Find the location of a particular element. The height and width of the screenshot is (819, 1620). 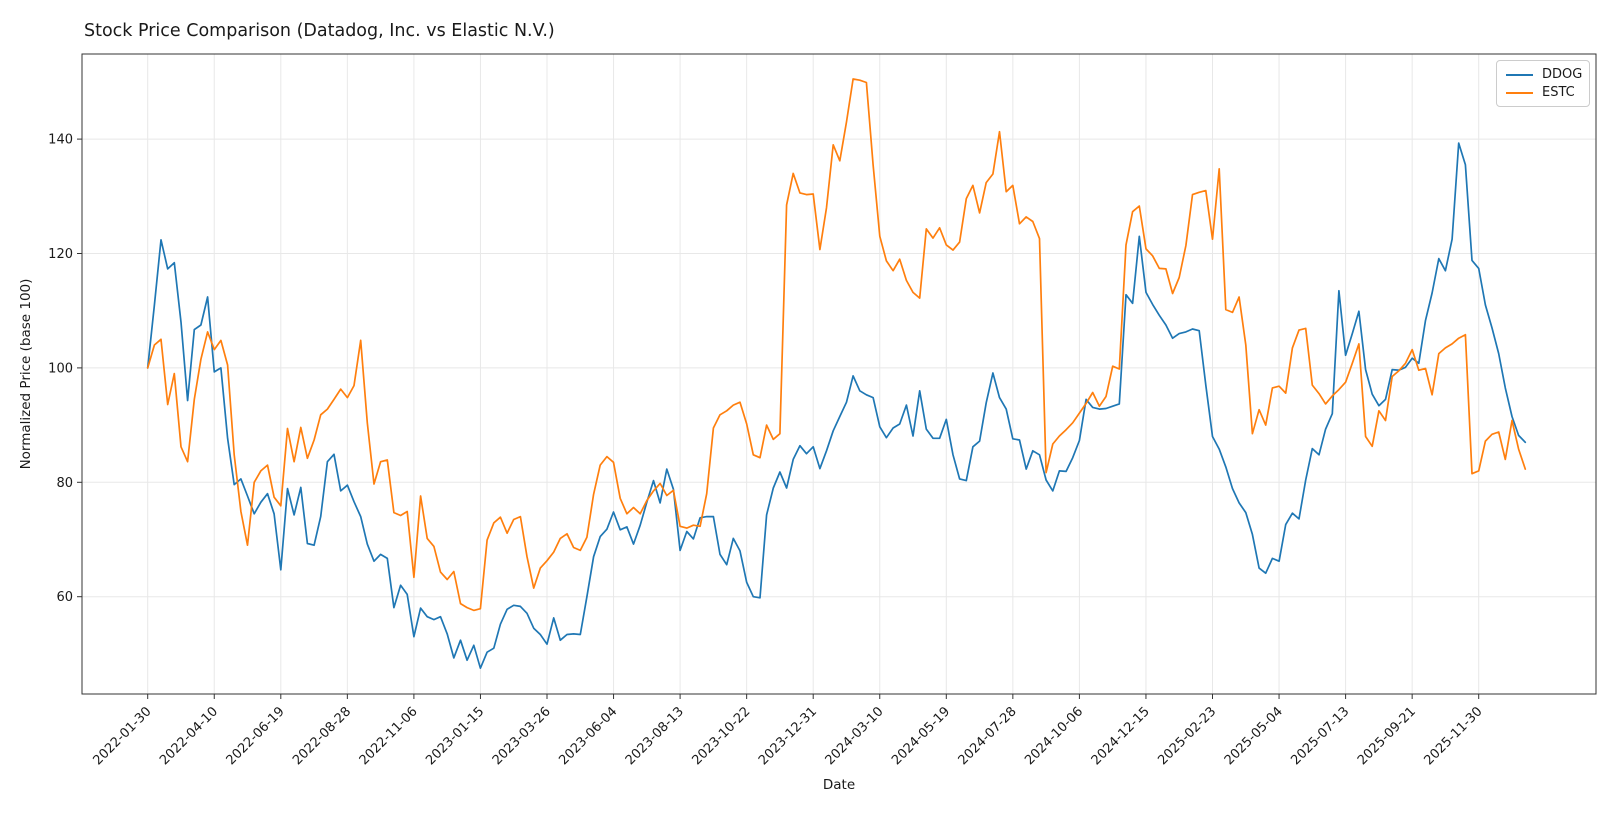

y-tick-label: 80 is located at coordinates (64, 483).